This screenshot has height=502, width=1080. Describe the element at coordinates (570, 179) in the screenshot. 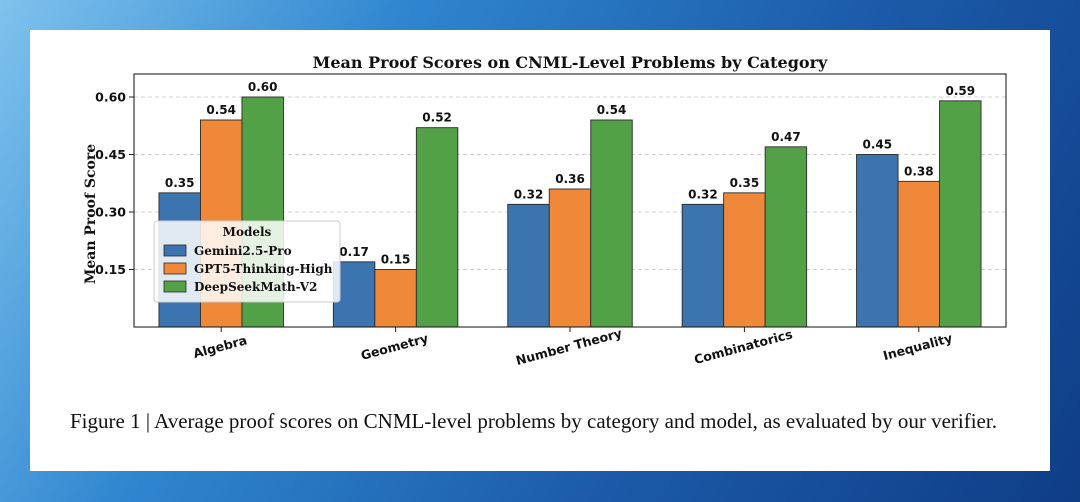

I see `bar-value-label: 0.36` at that location.